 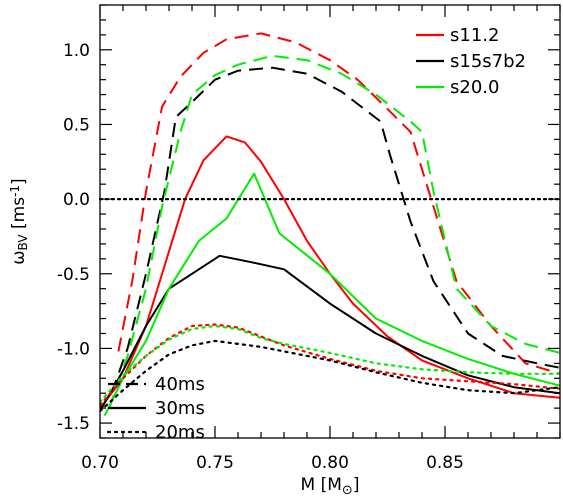 What do you see at coordinates (474, 35) in the screenshot?
I see `model-legend-label-s11.2: s11.2` at bounding box center [474, 35].